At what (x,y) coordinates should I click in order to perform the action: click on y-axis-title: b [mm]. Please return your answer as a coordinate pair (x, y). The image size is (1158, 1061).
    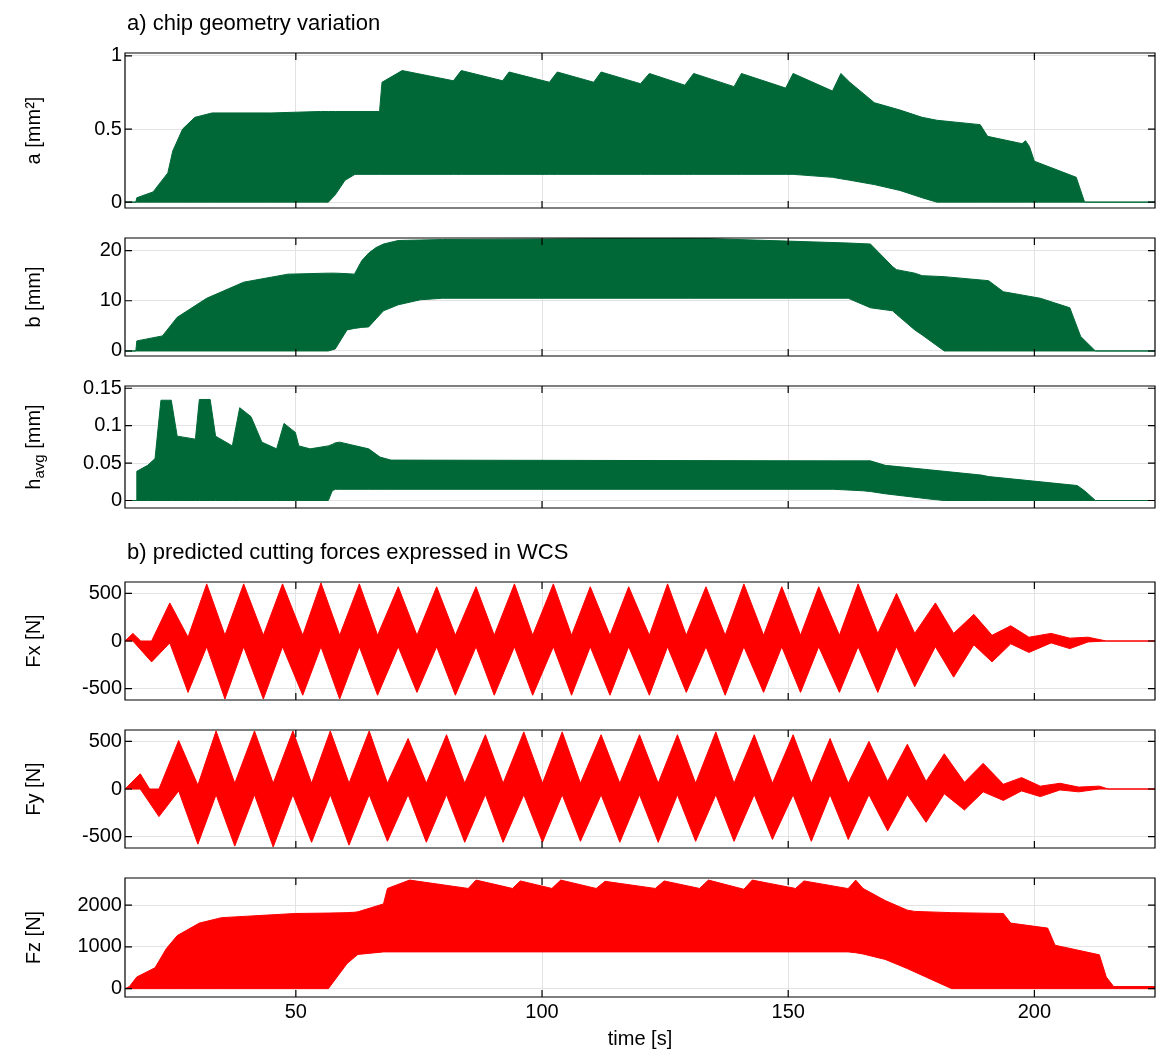
    Looking at the image, I should click on (32, 297).